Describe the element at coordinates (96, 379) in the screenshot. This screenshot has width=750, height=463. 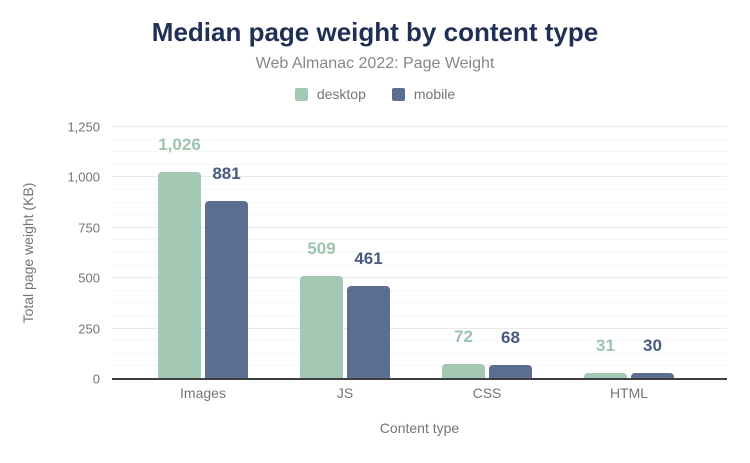
I see `y-tick-label: 0` at that location.